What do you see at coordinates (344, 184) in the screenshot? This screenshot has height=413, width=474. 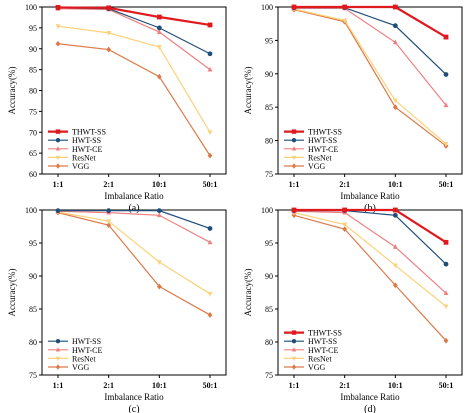 I see `x-tick-label: 2:1` at bounding box center [344, 184].